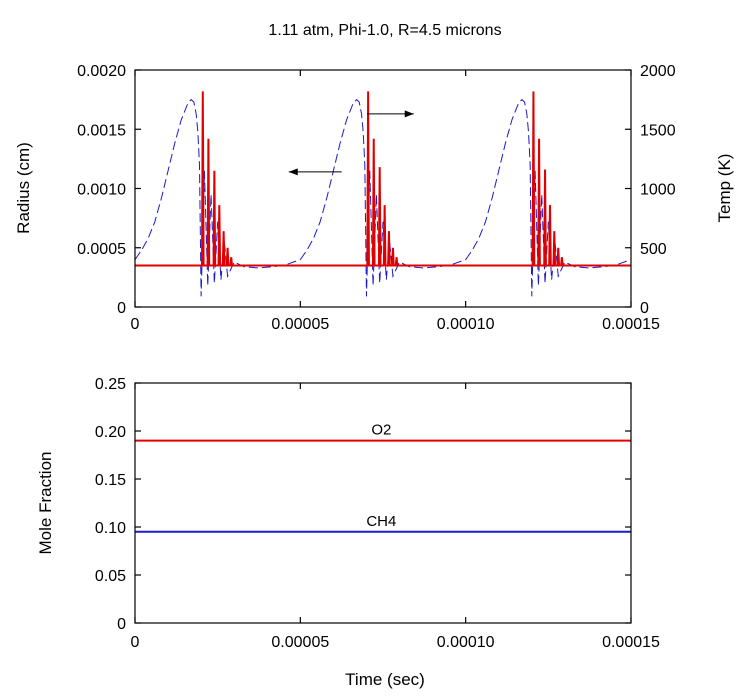 This screenshot has width=738, height=698. What do you see at coordinates (381, 521) in the screenshot?
I see `series-label-ch4: CH4` at bounding box center [381, 521].